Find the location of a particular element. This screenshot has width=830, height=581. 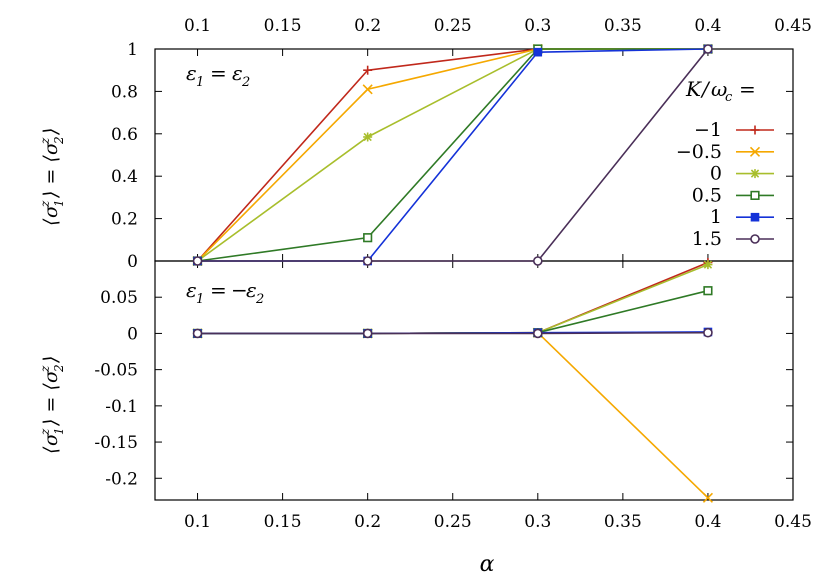

x-tick-label-top: 0.1 is located at coordinates (197, 26).